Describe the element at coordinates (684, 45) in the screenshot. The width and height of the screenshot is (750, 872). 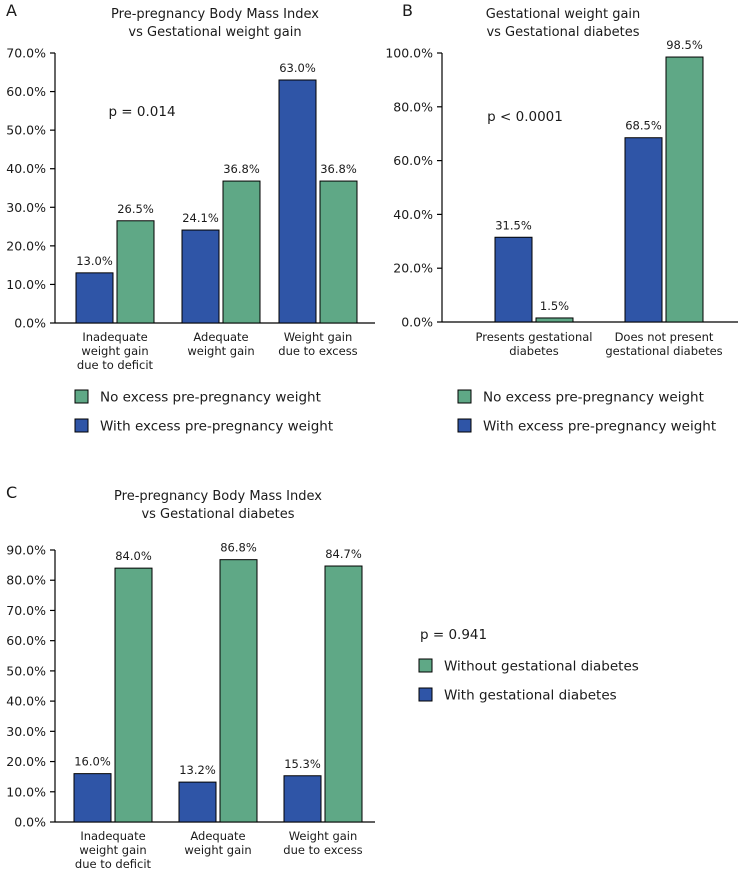
I see `data-label: 98.5%` at that location.